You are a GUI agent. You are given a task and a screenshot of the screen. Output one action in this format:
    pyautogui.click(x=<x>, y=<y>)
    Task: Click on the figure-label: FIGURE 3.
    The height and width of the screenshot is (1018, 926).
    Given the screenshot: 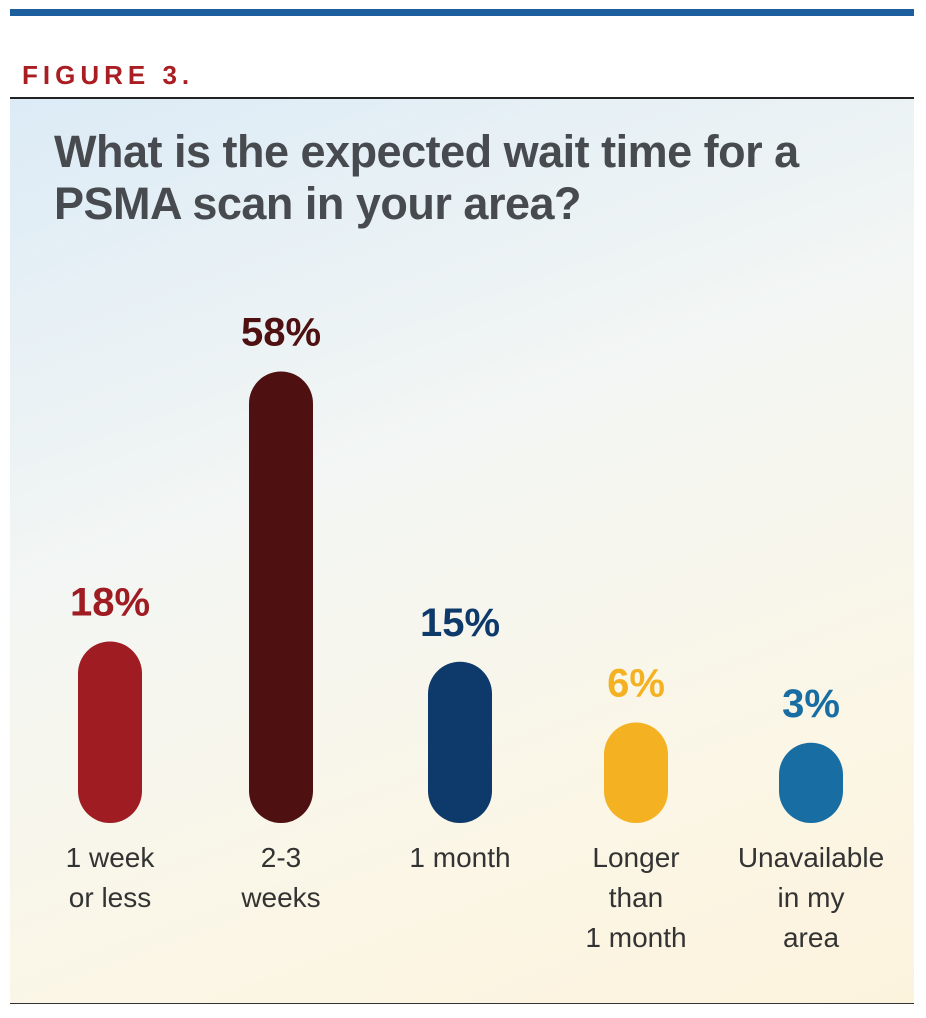 What is the action you would take?
    pyautogui.click(x=108, y=75)
    